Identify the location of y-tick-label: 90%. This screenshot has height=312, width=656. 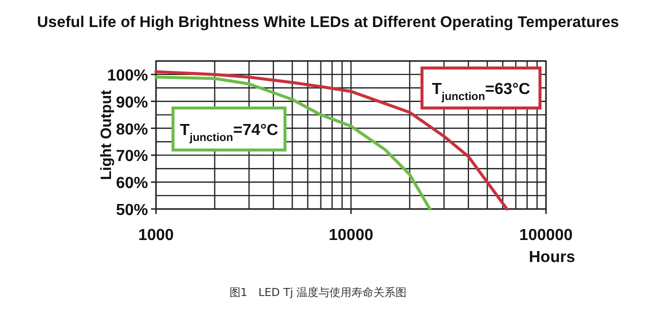
(132, 103).